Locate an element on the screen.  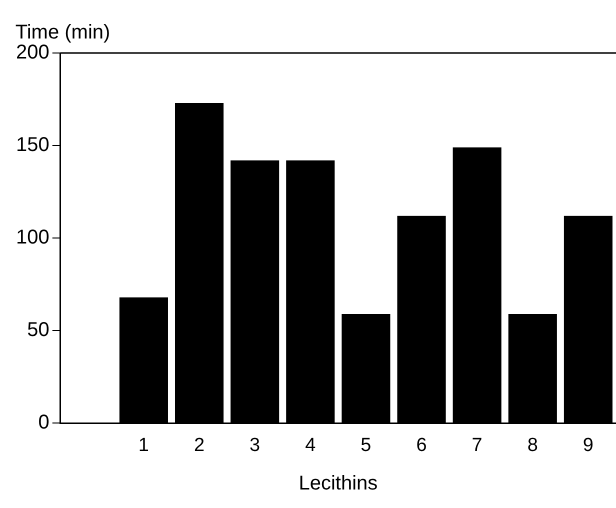
y-tick-label: 50 is located at coordinates (38, 330).